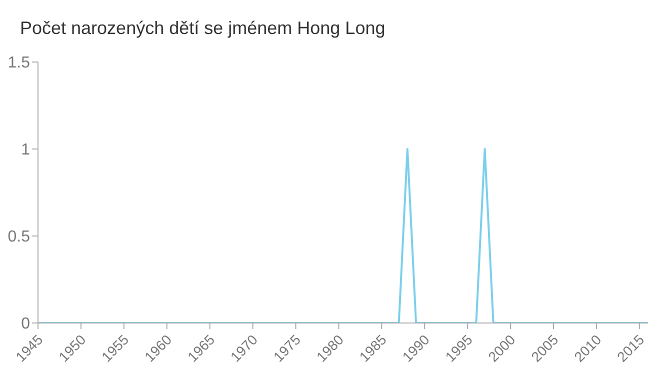  What do you see at coordinates (19, 237) in the screenshot?
I see `y-tick-label: 0.5` at bounding box center [19, 237].